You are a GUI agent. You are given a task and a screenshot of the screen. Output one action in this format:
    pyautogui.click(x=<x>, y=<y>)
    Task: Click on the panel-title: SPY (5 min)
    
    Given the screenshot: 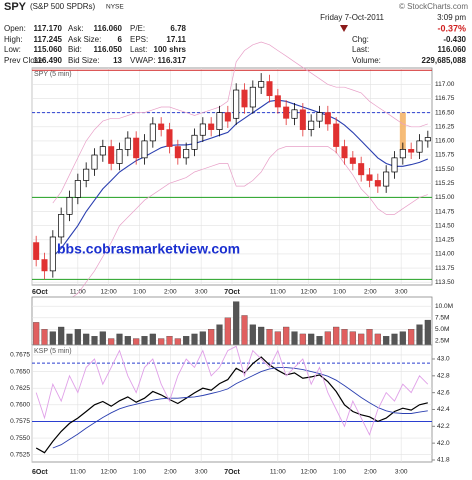 What is the action you would take?
    pyautogui.click(x=53, y=74)
    